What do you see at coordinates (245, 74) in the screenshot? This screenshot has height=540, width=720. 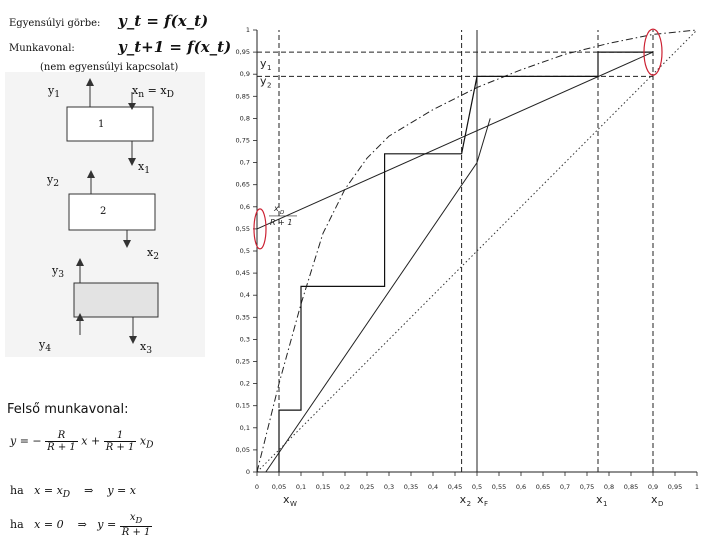 I see `y-tick-label: 0,9` at bounding box center [245, 74].